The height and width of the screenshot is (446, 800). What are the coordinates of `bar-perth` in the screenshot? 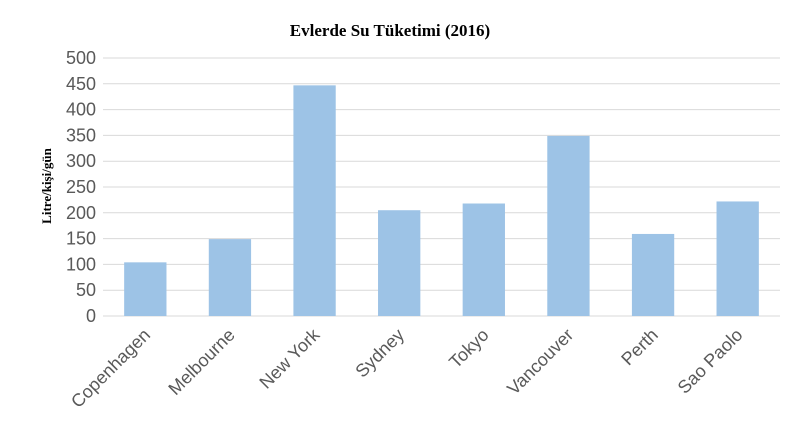 It's located at (653, 274).